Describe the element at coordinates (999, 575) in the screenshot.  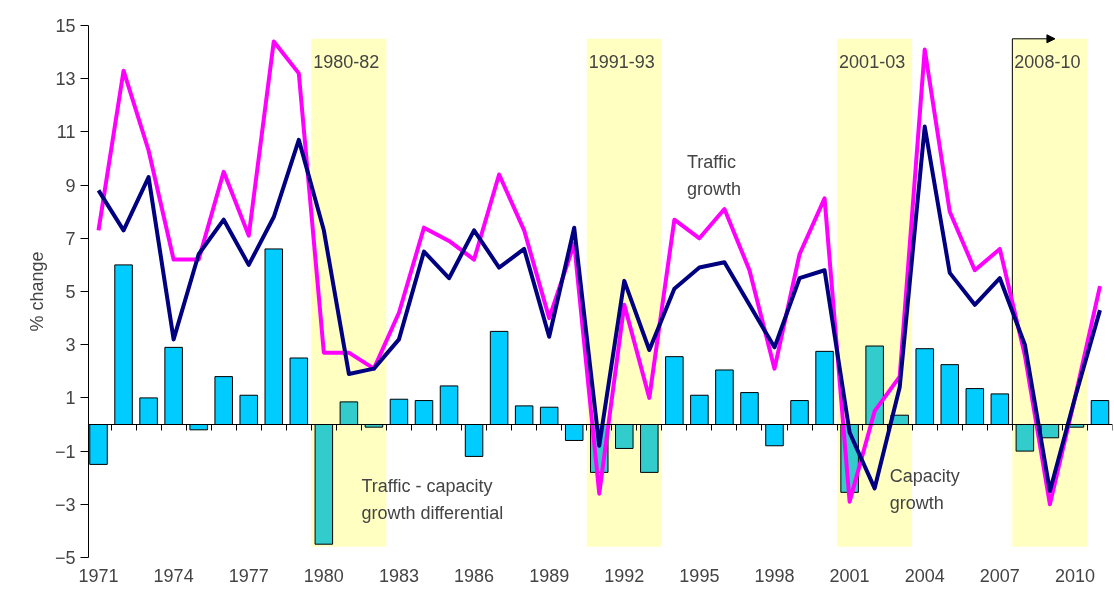
I see `x-tick-label: 2007` at that location.